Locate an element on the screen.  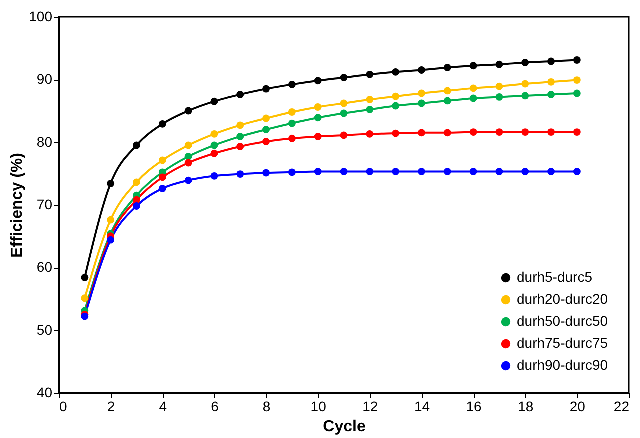
x-tick-label: 8 is located at coordinates (266, 406).